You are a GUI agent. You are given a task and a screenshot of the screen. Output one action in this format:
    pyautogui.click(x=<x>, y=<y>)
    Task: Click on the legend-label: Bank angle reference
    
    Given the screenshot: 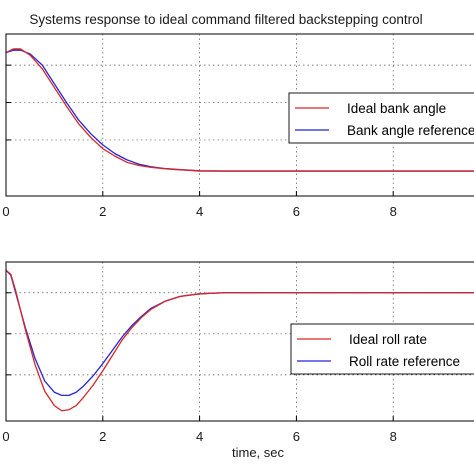 What is the action you would take?
    pyautogui.click(x=410, y=130)
    